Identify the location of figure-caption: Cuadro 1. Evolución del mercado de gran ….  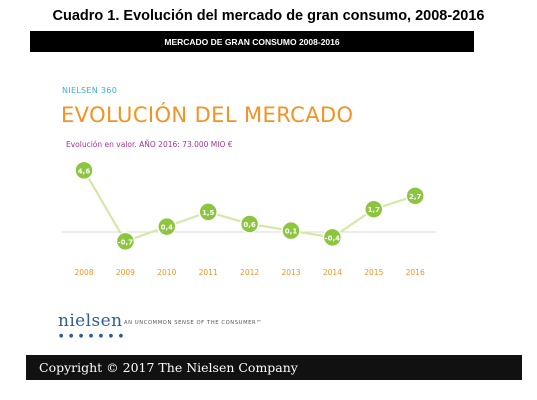
(268, 16).